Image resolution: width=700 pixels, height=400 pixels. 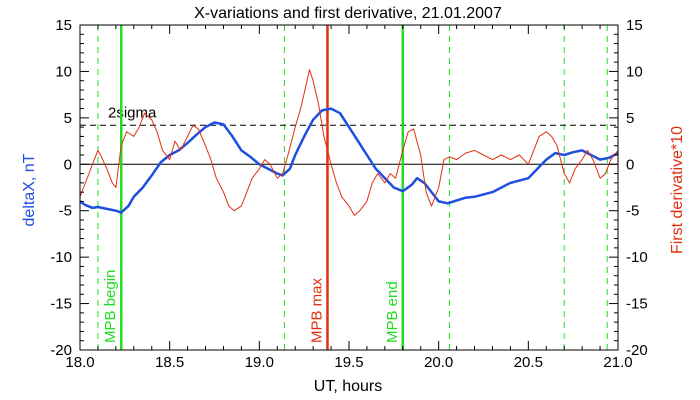 I want to click on y-tick-label-right-6: 10, so click(x=634, y=71).